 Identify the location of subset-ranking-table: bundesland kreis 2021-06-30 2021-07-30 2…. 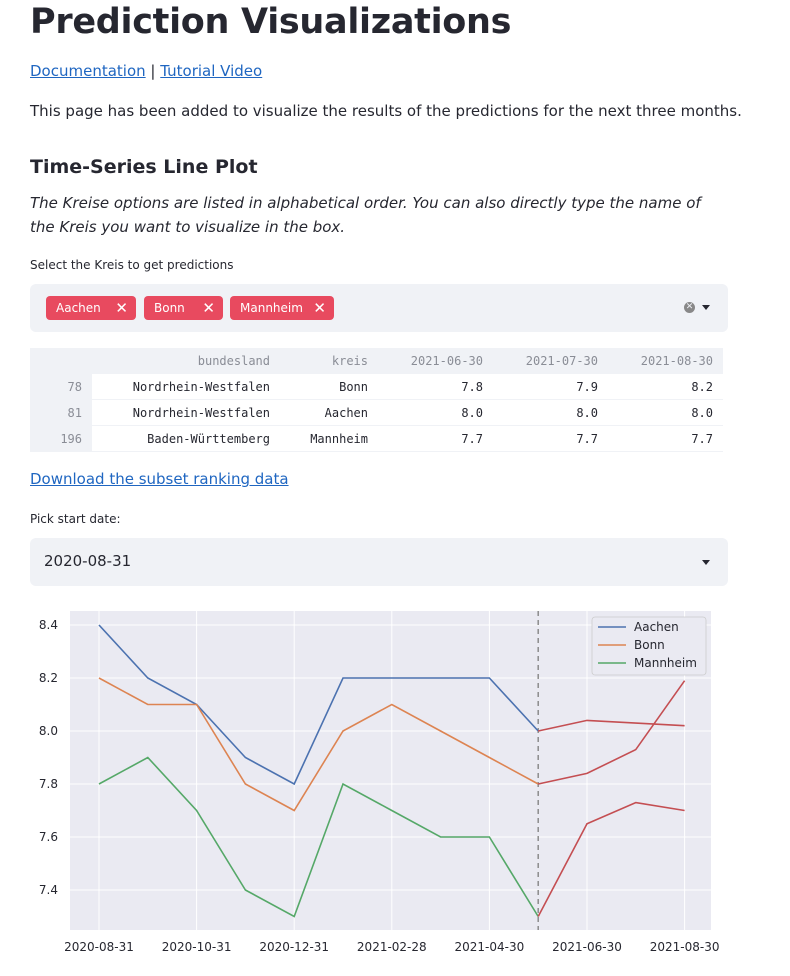
(376, 400).